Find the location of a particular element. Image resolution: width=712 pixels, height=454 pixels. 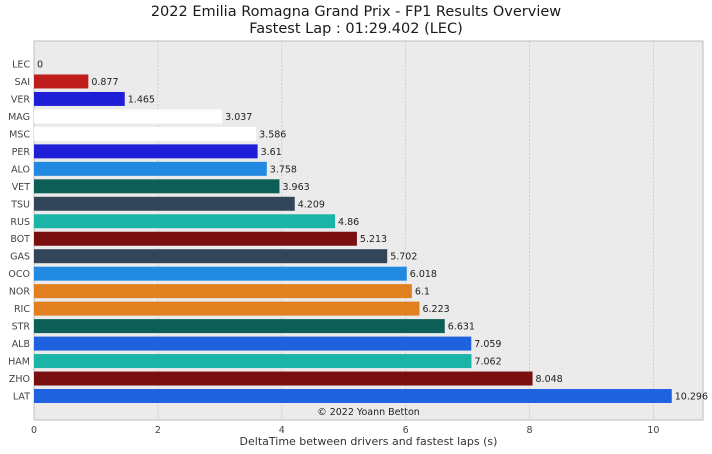

y-tick-label: MAG is located at coordinates (19, 117).